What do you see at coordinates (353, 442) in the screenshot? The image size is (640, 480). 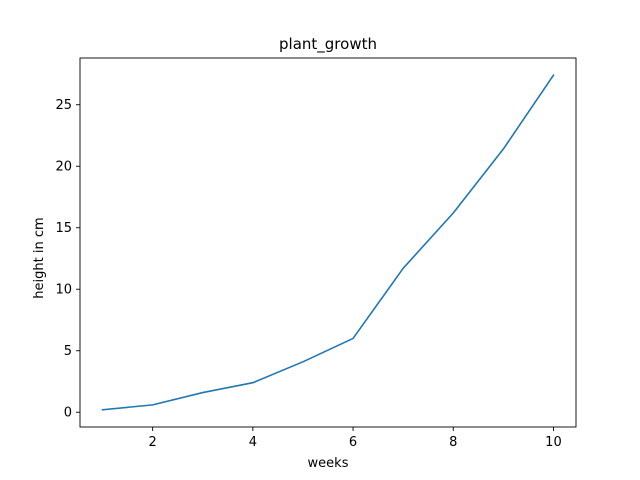 I see `x-tick-label-6: 6` at bounding box center [353, 442].